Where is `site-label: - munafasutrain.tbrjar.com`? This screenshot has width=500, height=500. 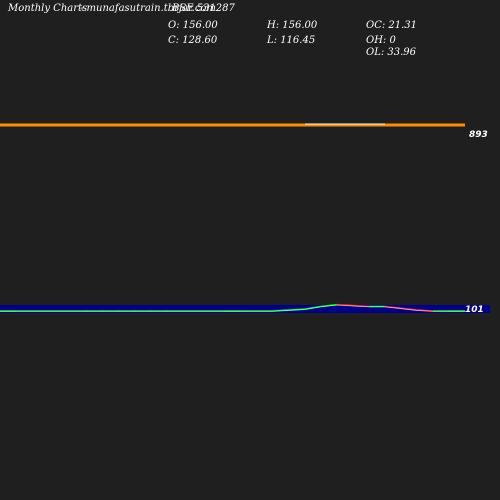 site-label: - munafasutrain.tbrjar.com is located at coordinates (148, 8).